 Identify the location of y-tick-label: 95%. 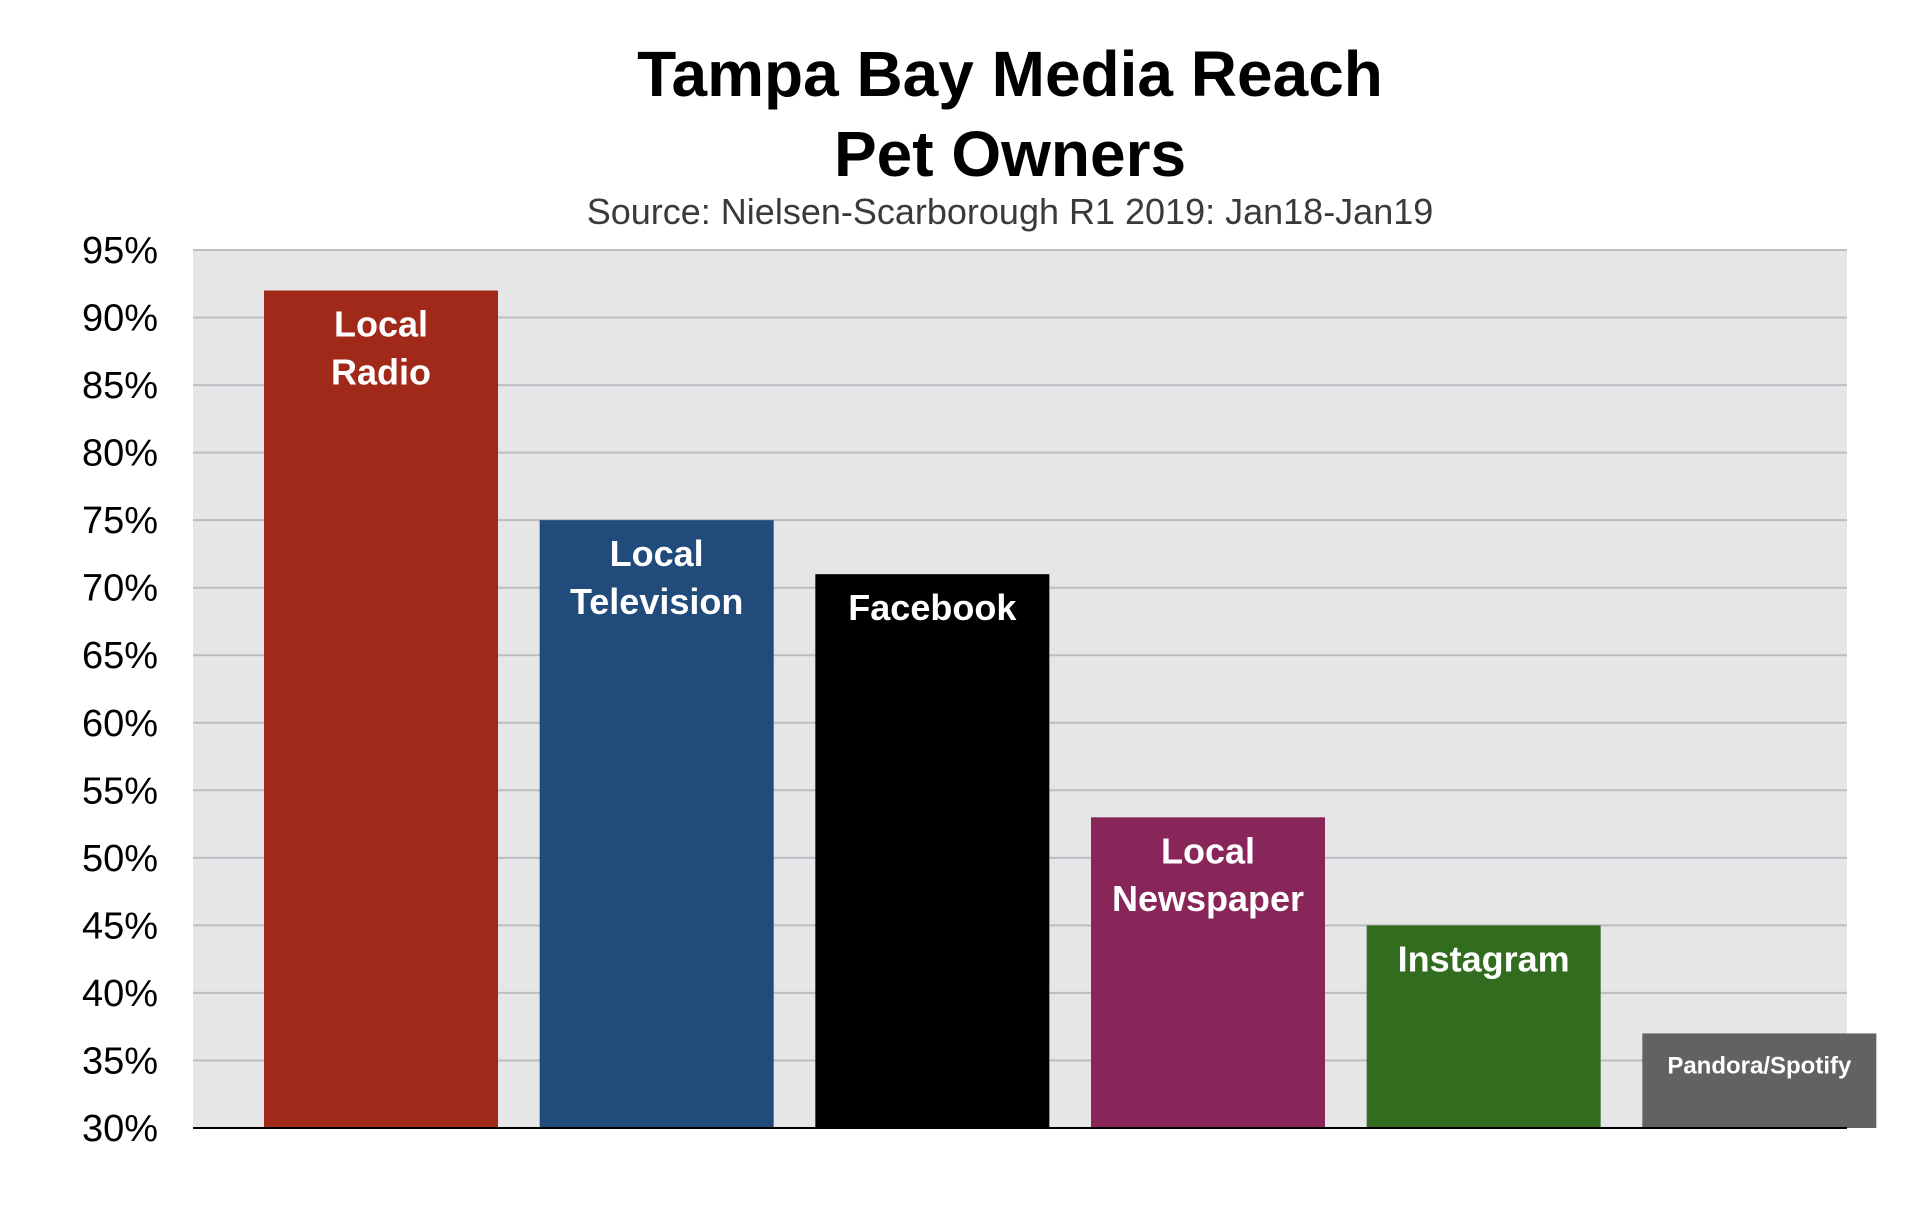
(120, 251).